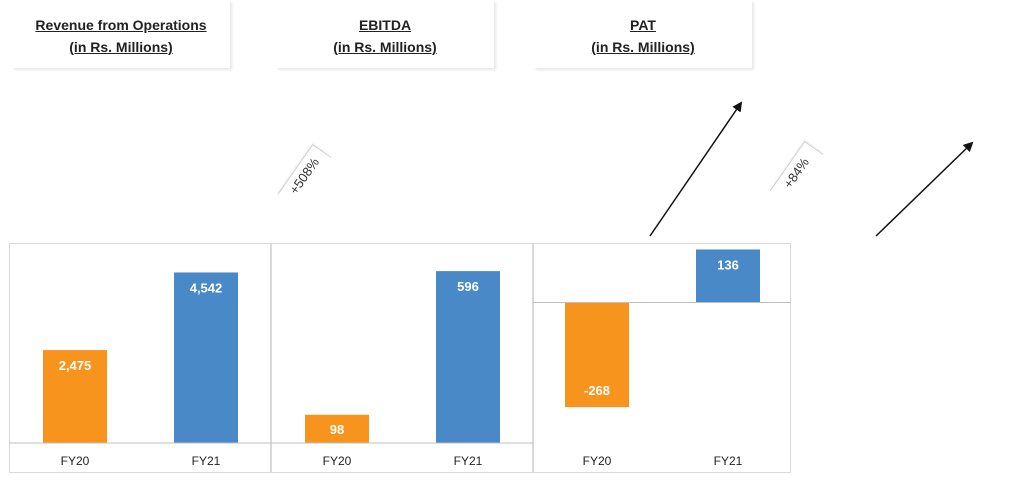 This screenshot has height=490, width=1012. Describe the element at coordinates (643, 47) in the screenshot. I see `pat-title-line2: (in Rs. Millions)` at that location.